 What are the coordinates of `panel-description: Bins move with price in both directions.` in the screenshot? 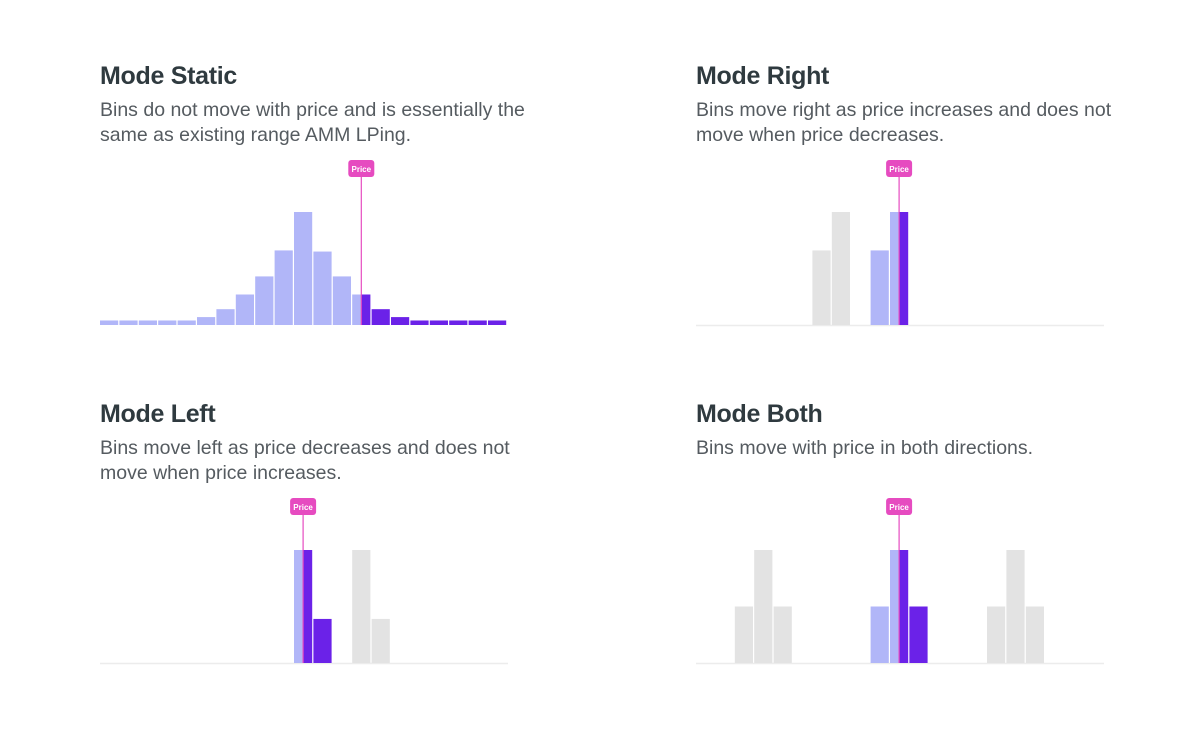 It's located at (865, 448).